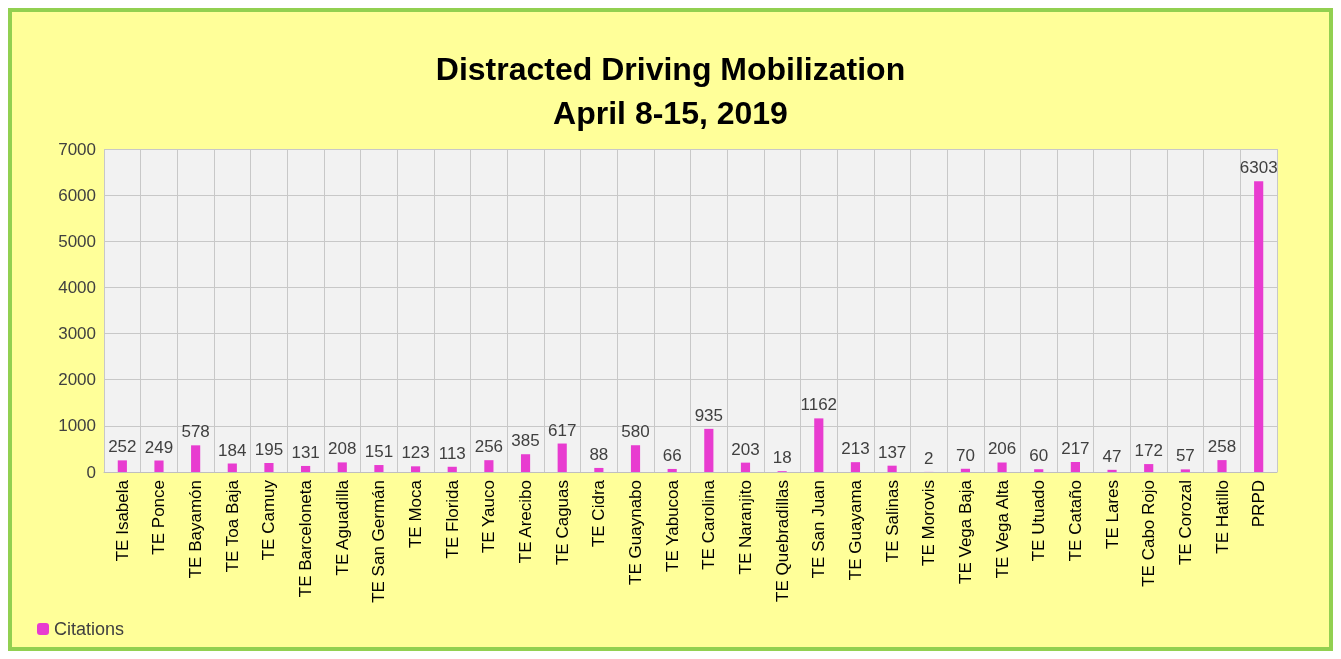 The height and width of the screenshot is (659, 1341). What do you see at coordinates (965, 455) in the screenshot?
I see `data-label: 70` at bounding box center [965, 455].